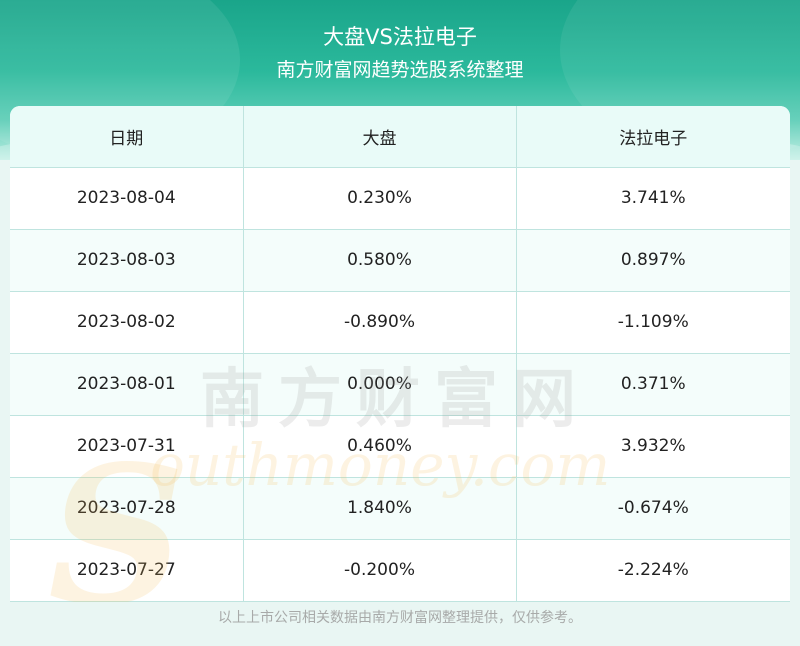 This screenshot has height=646, width=800. What do you see at coordinates (653, 446) in the screenshot?
I see `cell-stock: 3.932%` at bounding box center [653, 446].